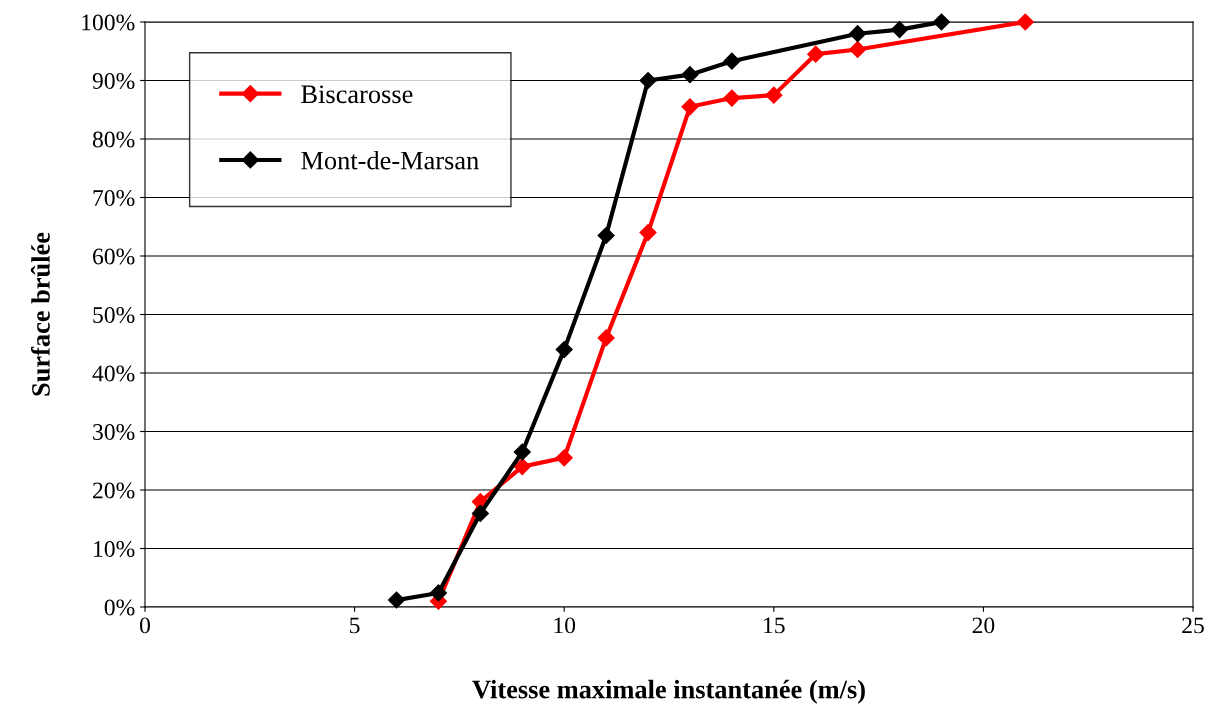 The height and width of the screenshot is (719, 1211). What do you see at coordinates (774, 625) in the screenshot?
I see `x-tick-label: 15` at bounding box center [774, 625].